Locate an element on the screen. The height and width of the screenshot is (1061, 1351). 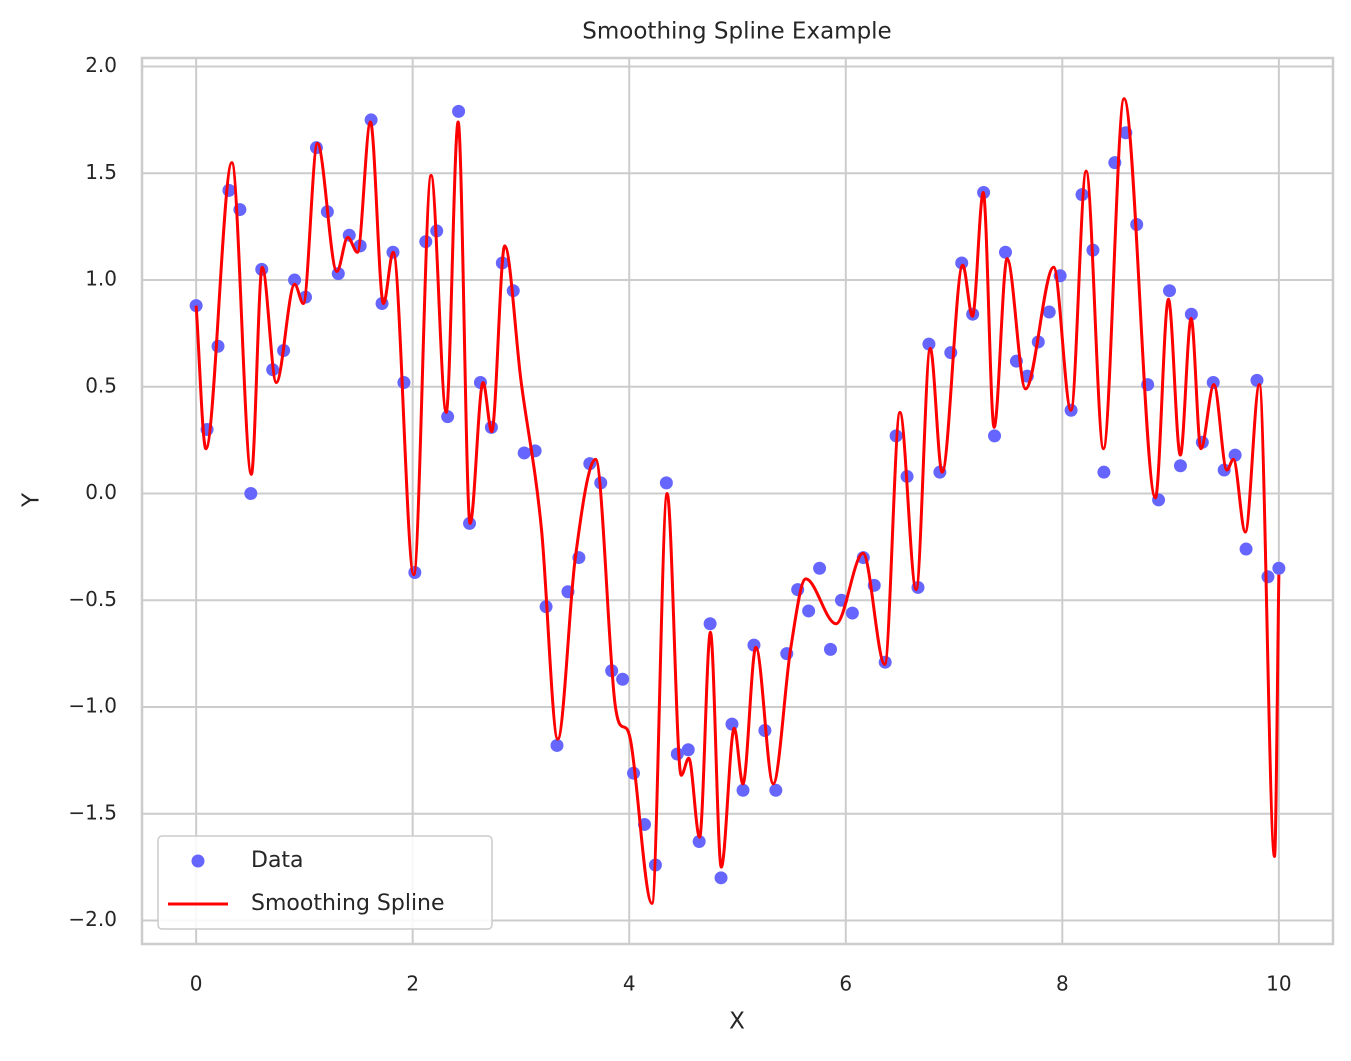
x-tick-label: 0 is located at coordinates (196, 984).